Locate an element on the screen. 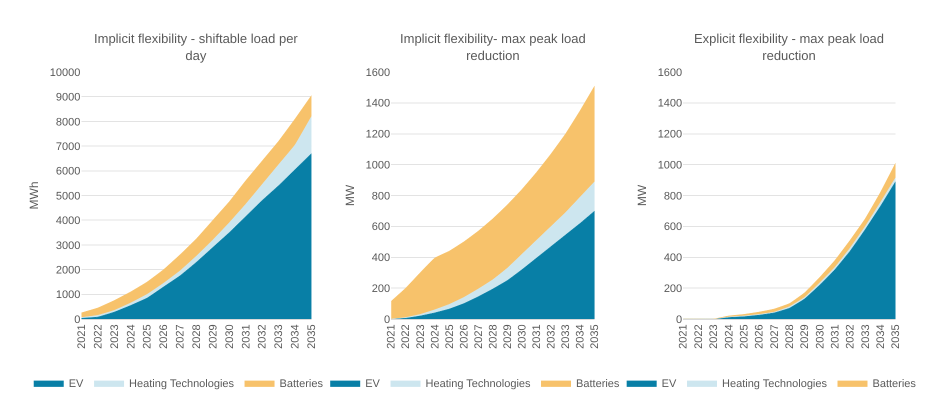 The width and height of the screenshot is (932, 408). y-tick-label: 8000 is located at coordinates (68, 122).